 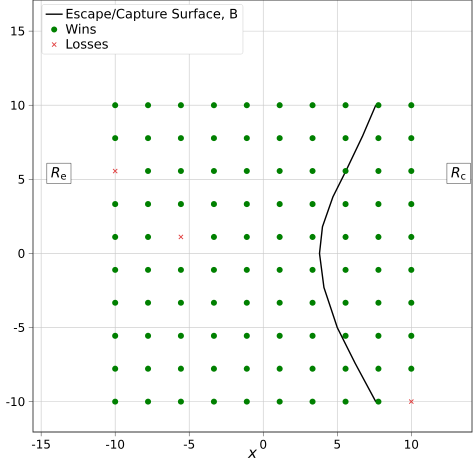 I want to click on y-tick-label: -5, so click(x=19, y=327).